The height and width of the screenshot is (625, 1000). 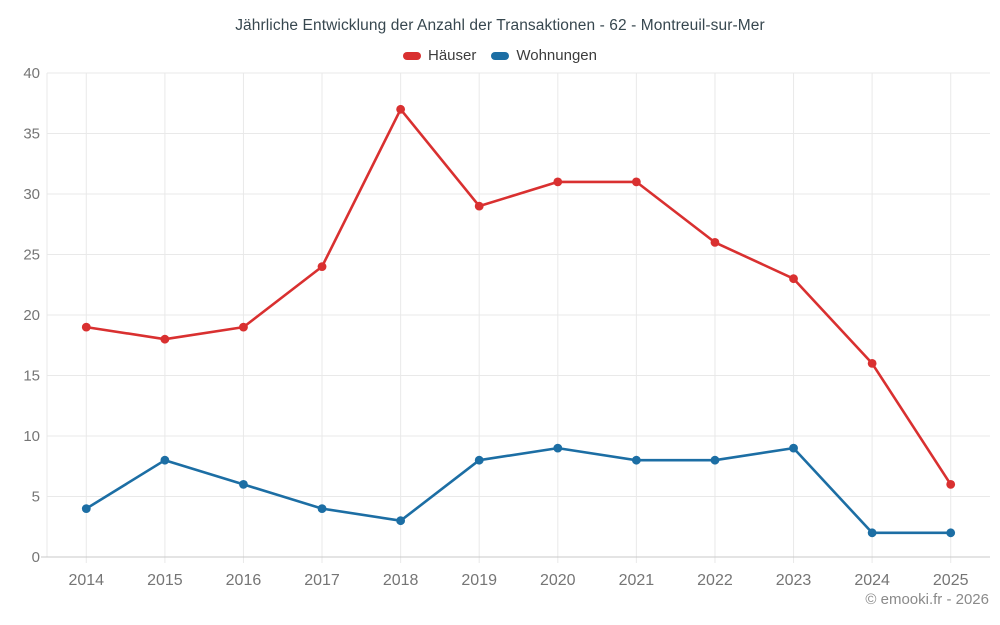 What do you see at coordinates (31, 315) in the screenshot?
I see `y-axis-tick-label: 20` at bounding box center [31, 315].